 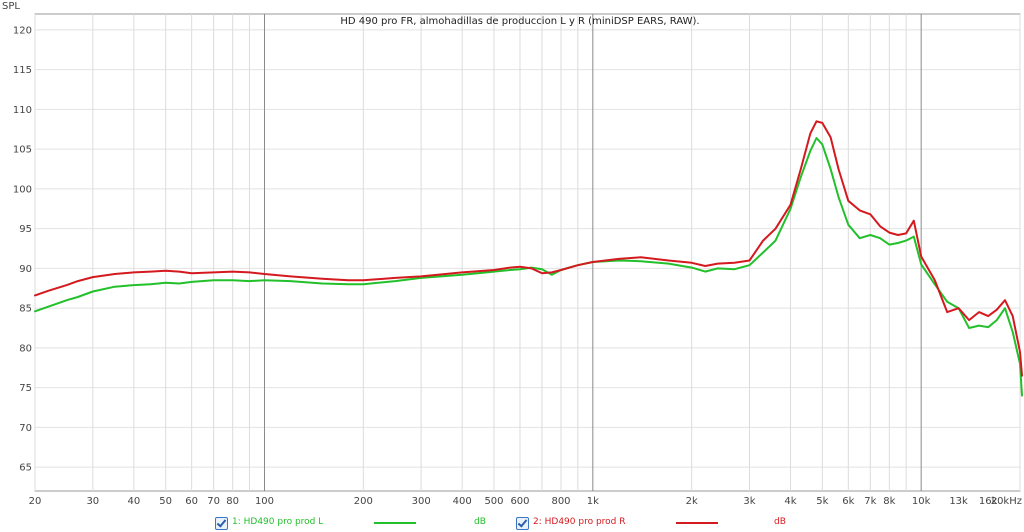 What do you see at coordinates (25, 468) in the screenshot?
I see `y-tick-label: 65` at bounding box center [25, 468].